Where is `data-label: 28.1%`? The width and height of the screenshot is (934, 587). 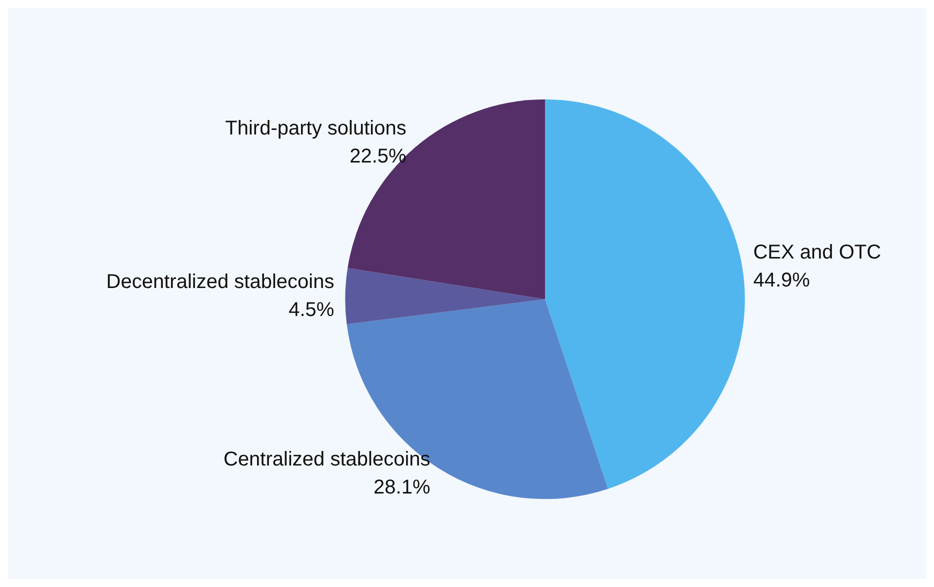
data-label: 28.1% is located at coordinates (402, 487).